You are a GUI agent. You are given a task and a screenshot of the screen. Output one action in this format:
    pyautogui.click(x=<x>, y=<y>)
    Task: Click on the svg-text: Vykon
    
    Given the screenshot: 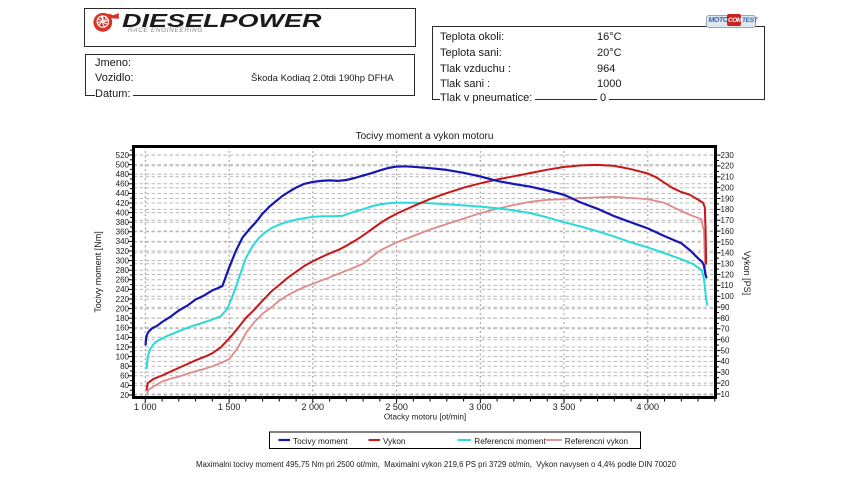 What is the action you would take?
    pyautogui.click(x=394, y=441)
    